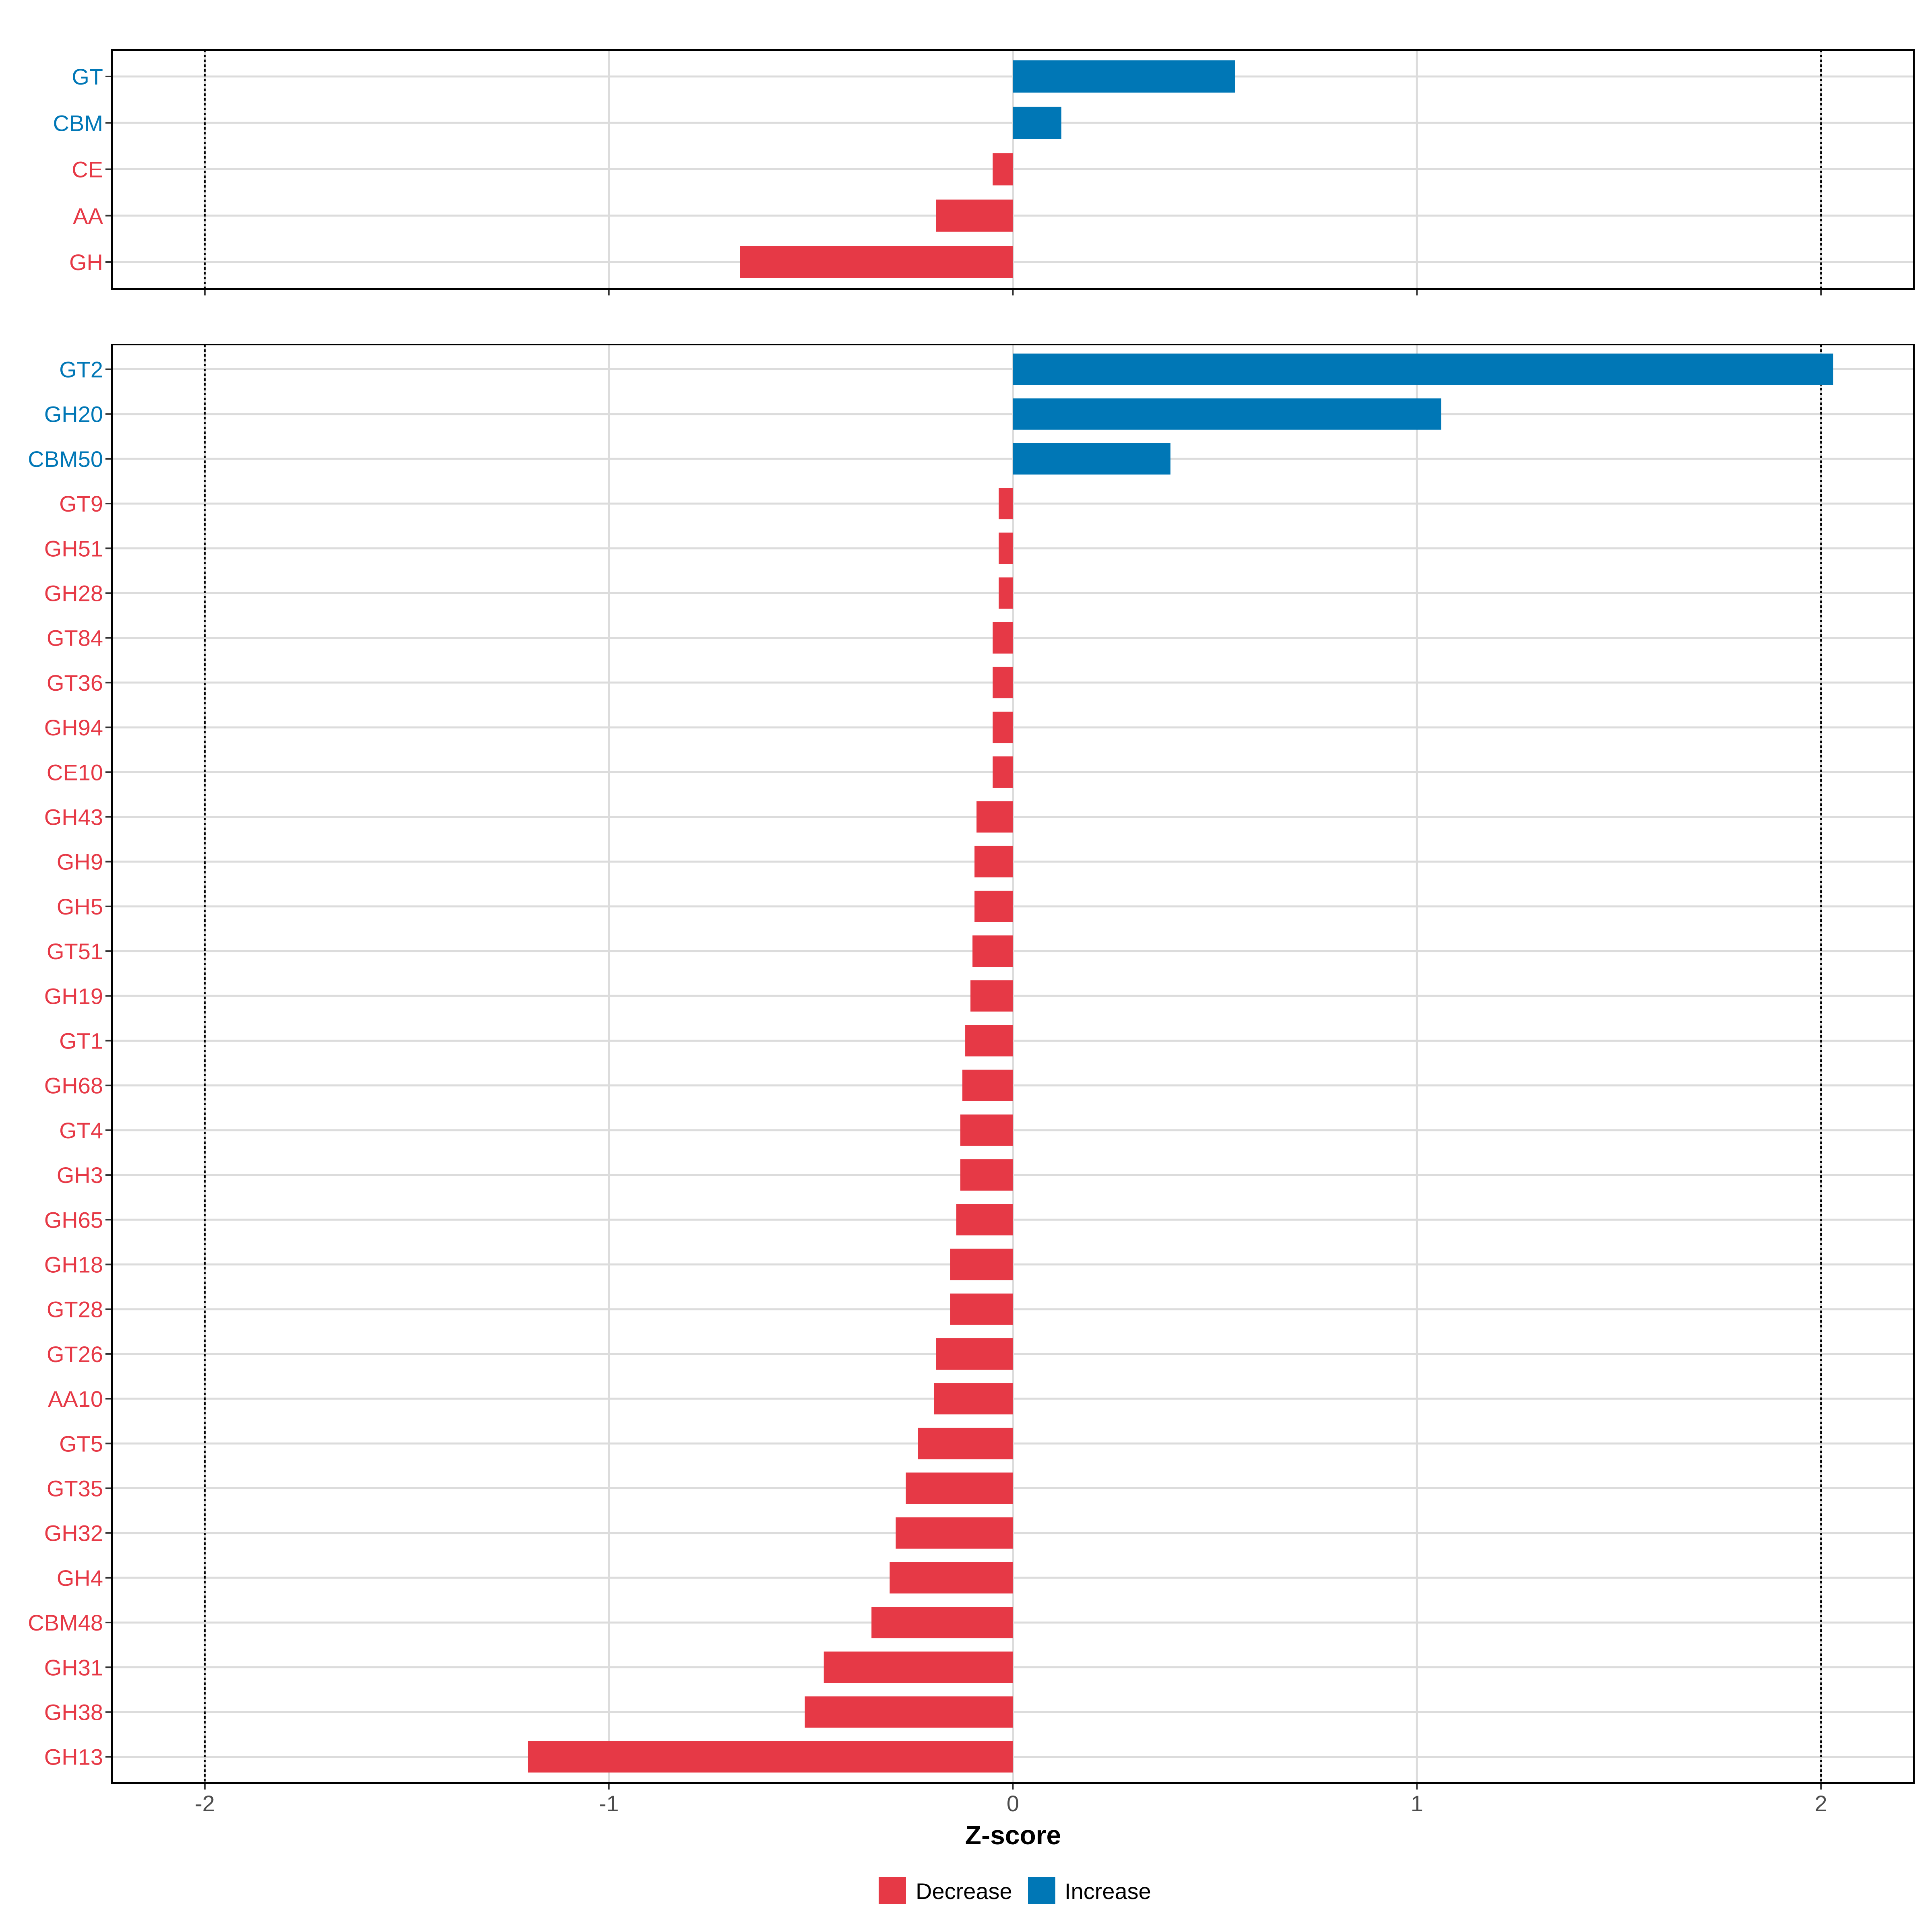 This screenshot has height=1932, width=1932. What do you see at coordinates (81, 369) in the screenshot?
I see `y-tick-label: GT2` at bounding box center [81, 369].